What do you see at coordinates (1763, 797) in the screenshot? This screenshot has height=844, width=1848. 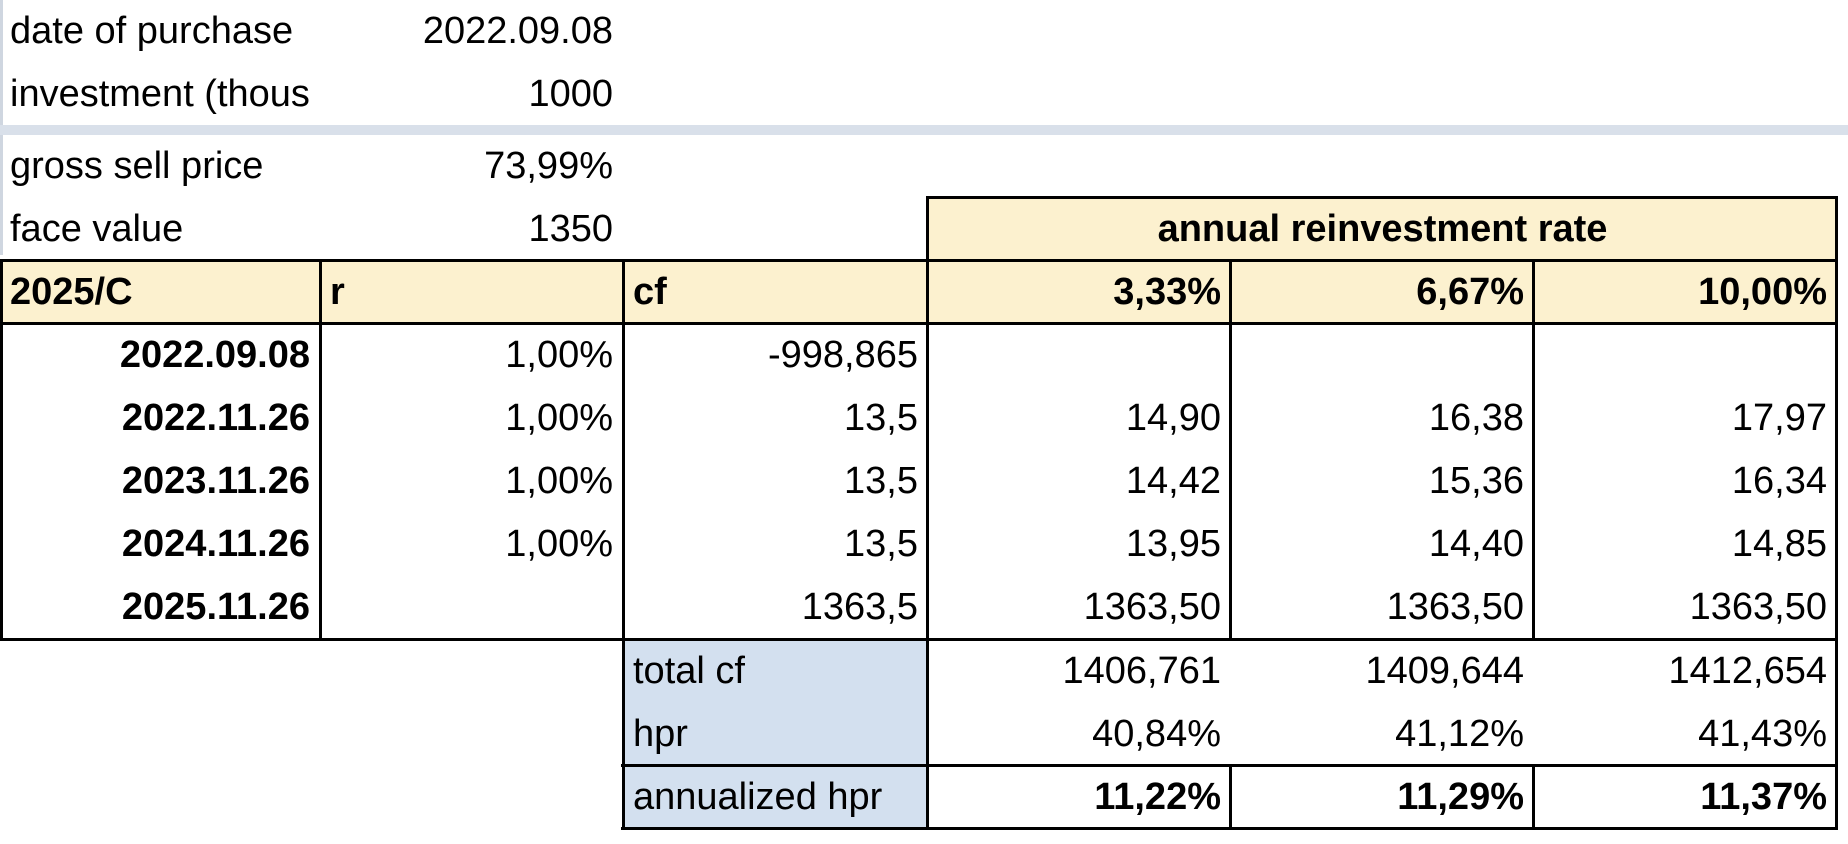 I see `summary-annualized-hpr-rate-3: 11,37%` at bounding box center [1763, 797].